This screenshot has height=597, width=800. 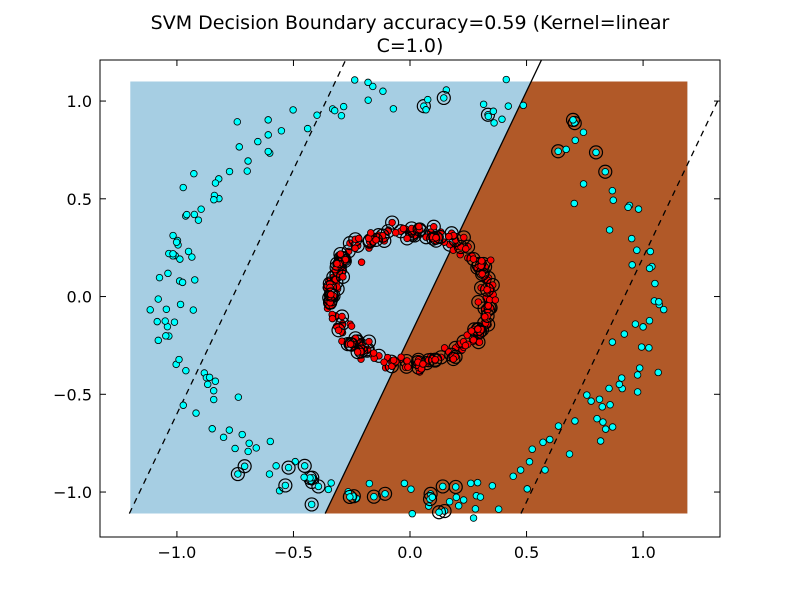 What do you see at coordinates (72, 394) in the screenshot?
I see `y-tick-label: −0.5` at bounding box center [72, 394].